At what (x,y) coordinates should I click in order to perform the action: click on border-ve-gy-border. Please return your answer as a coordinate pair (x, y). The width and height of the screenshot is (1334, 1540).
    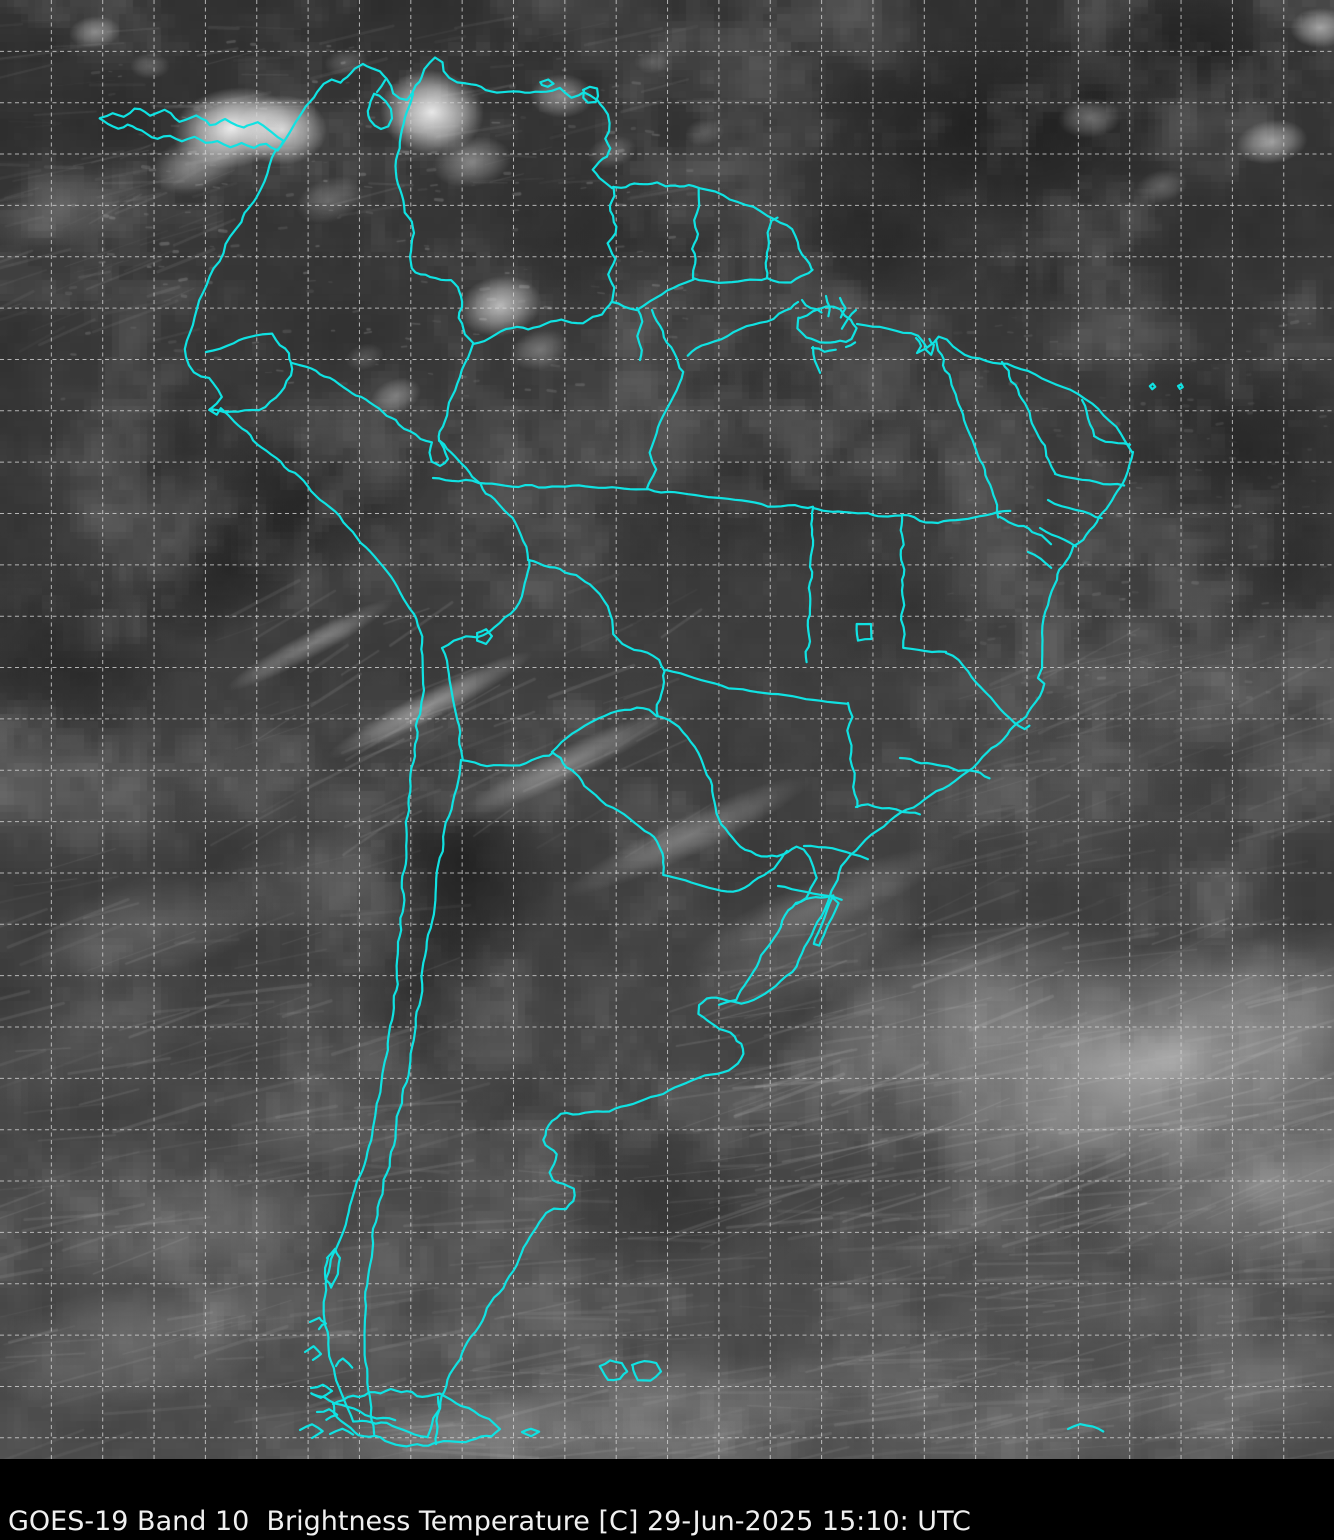
    Looking at the image, I should click on (612, 244).